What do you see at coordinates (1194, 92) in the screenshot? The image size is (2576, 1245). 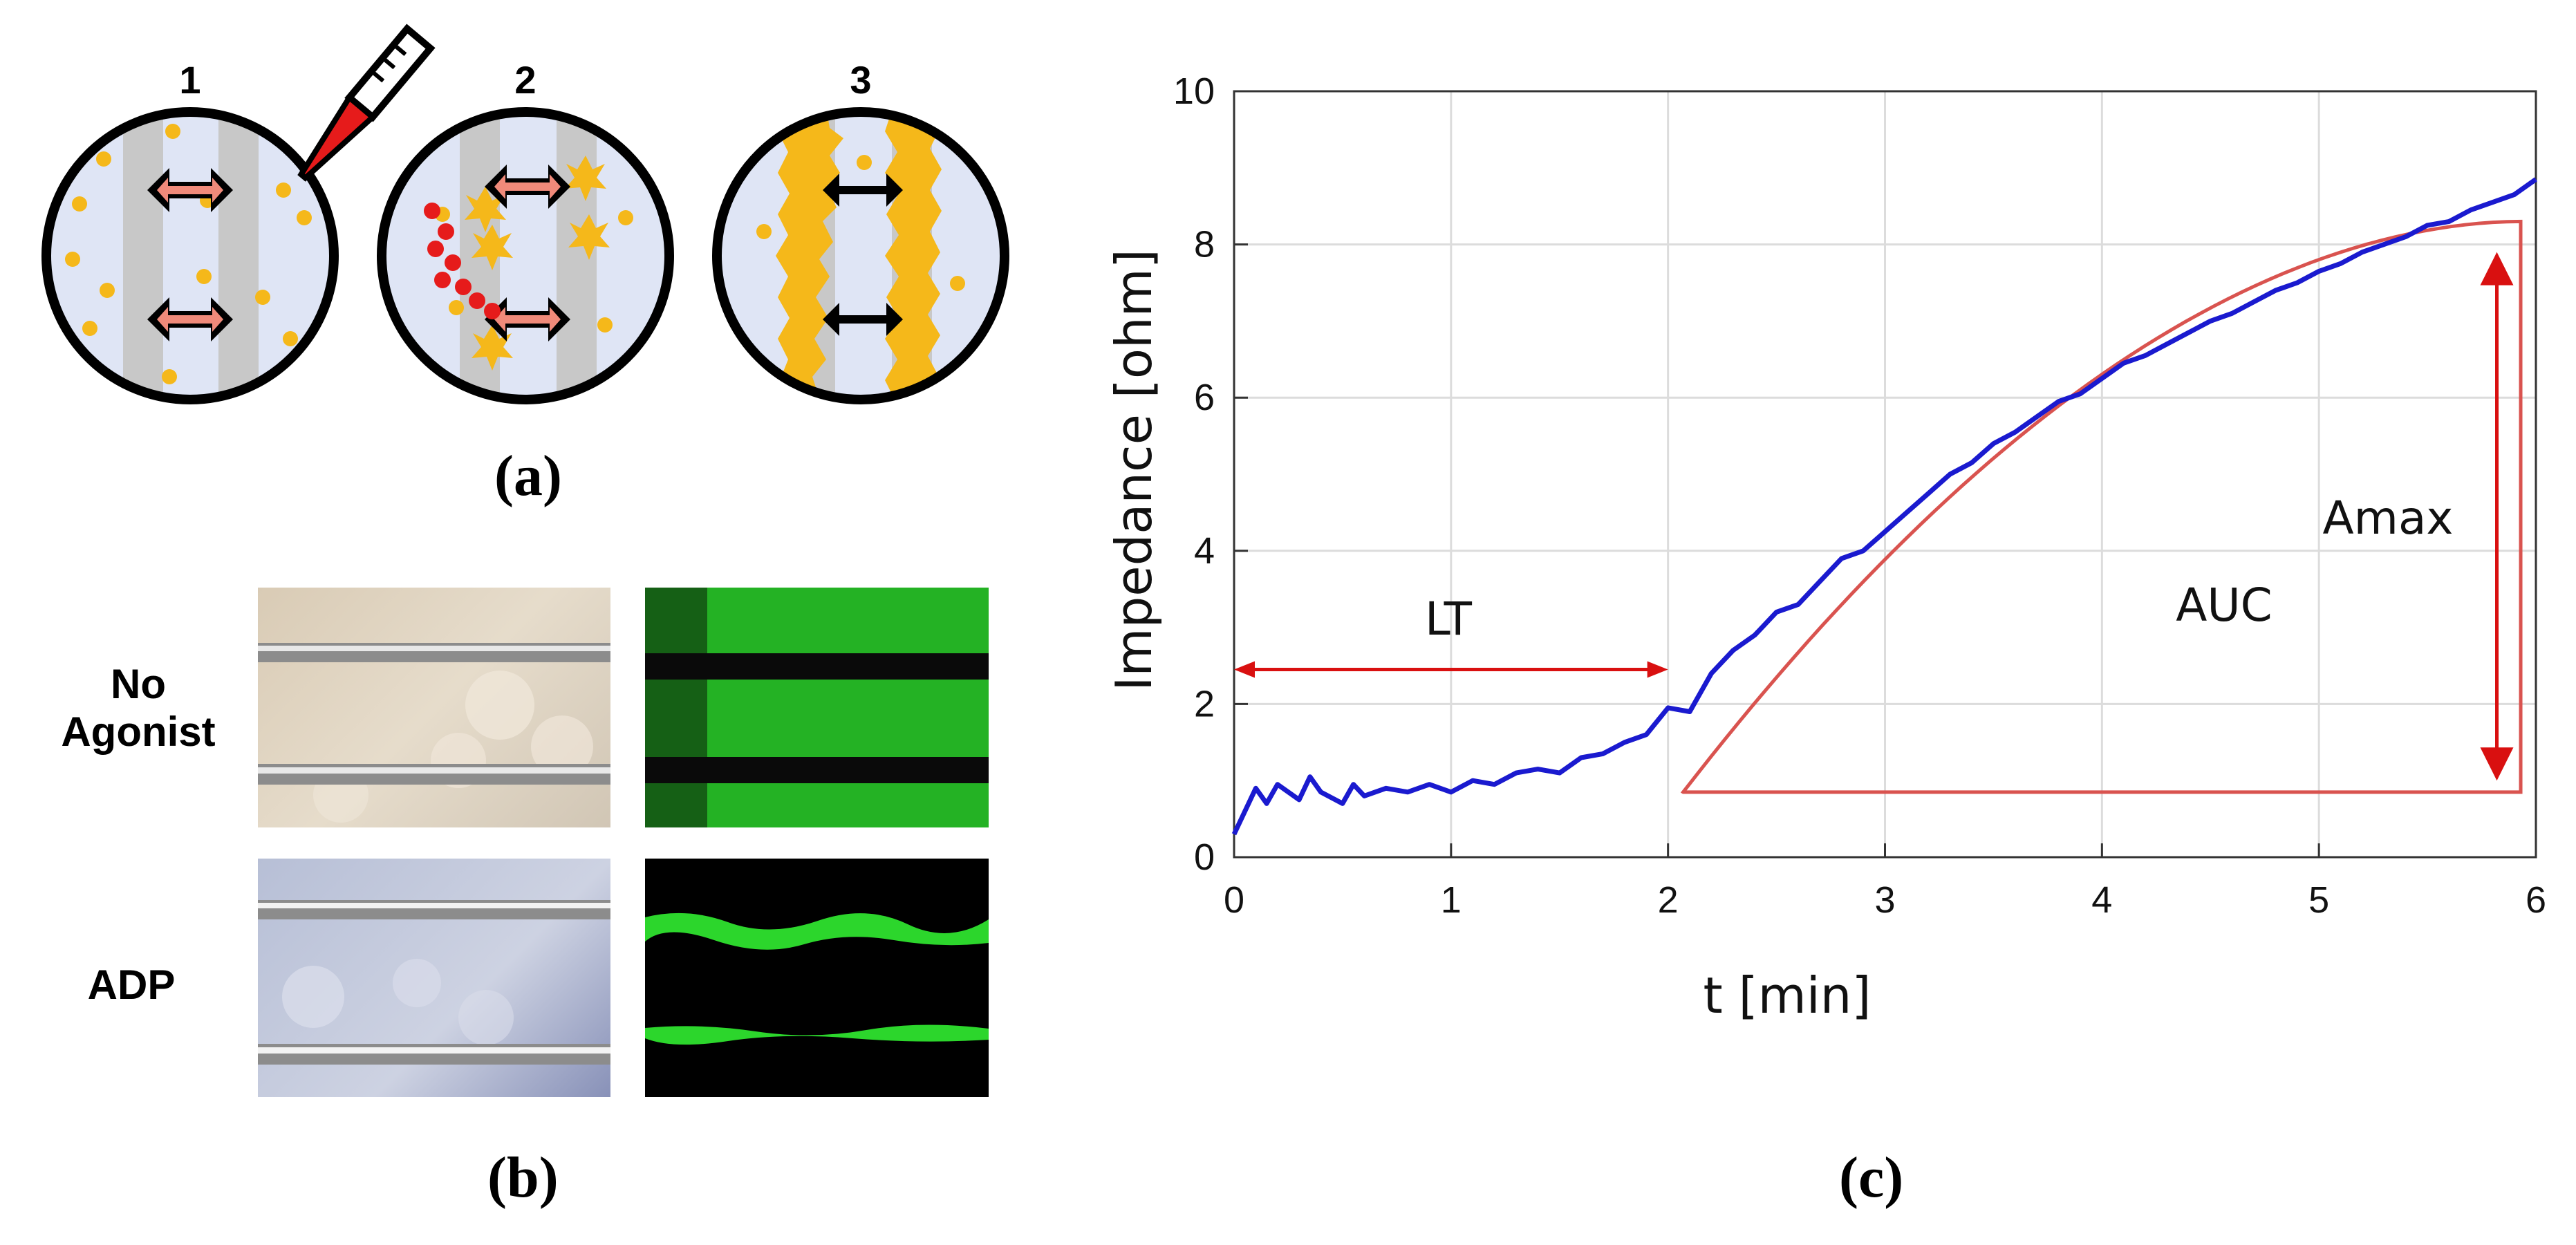 I see `y-tick-label: 10` at bounding box center [1194, 92].